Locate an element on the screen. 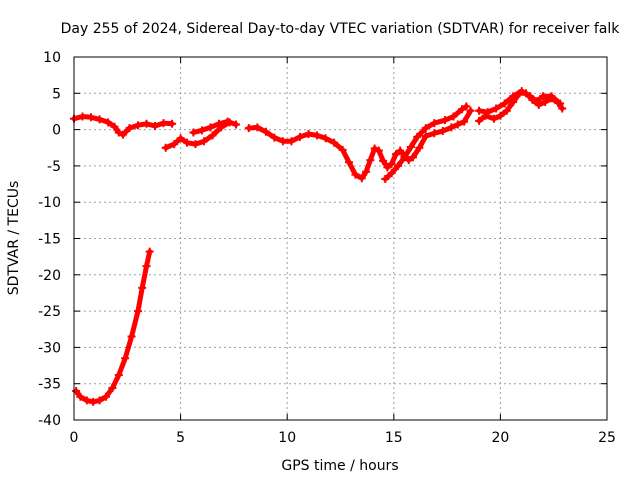 The width and height of the screenshot is (640, 480). y-tick-label: -5 is located at coordinates (54, 167).